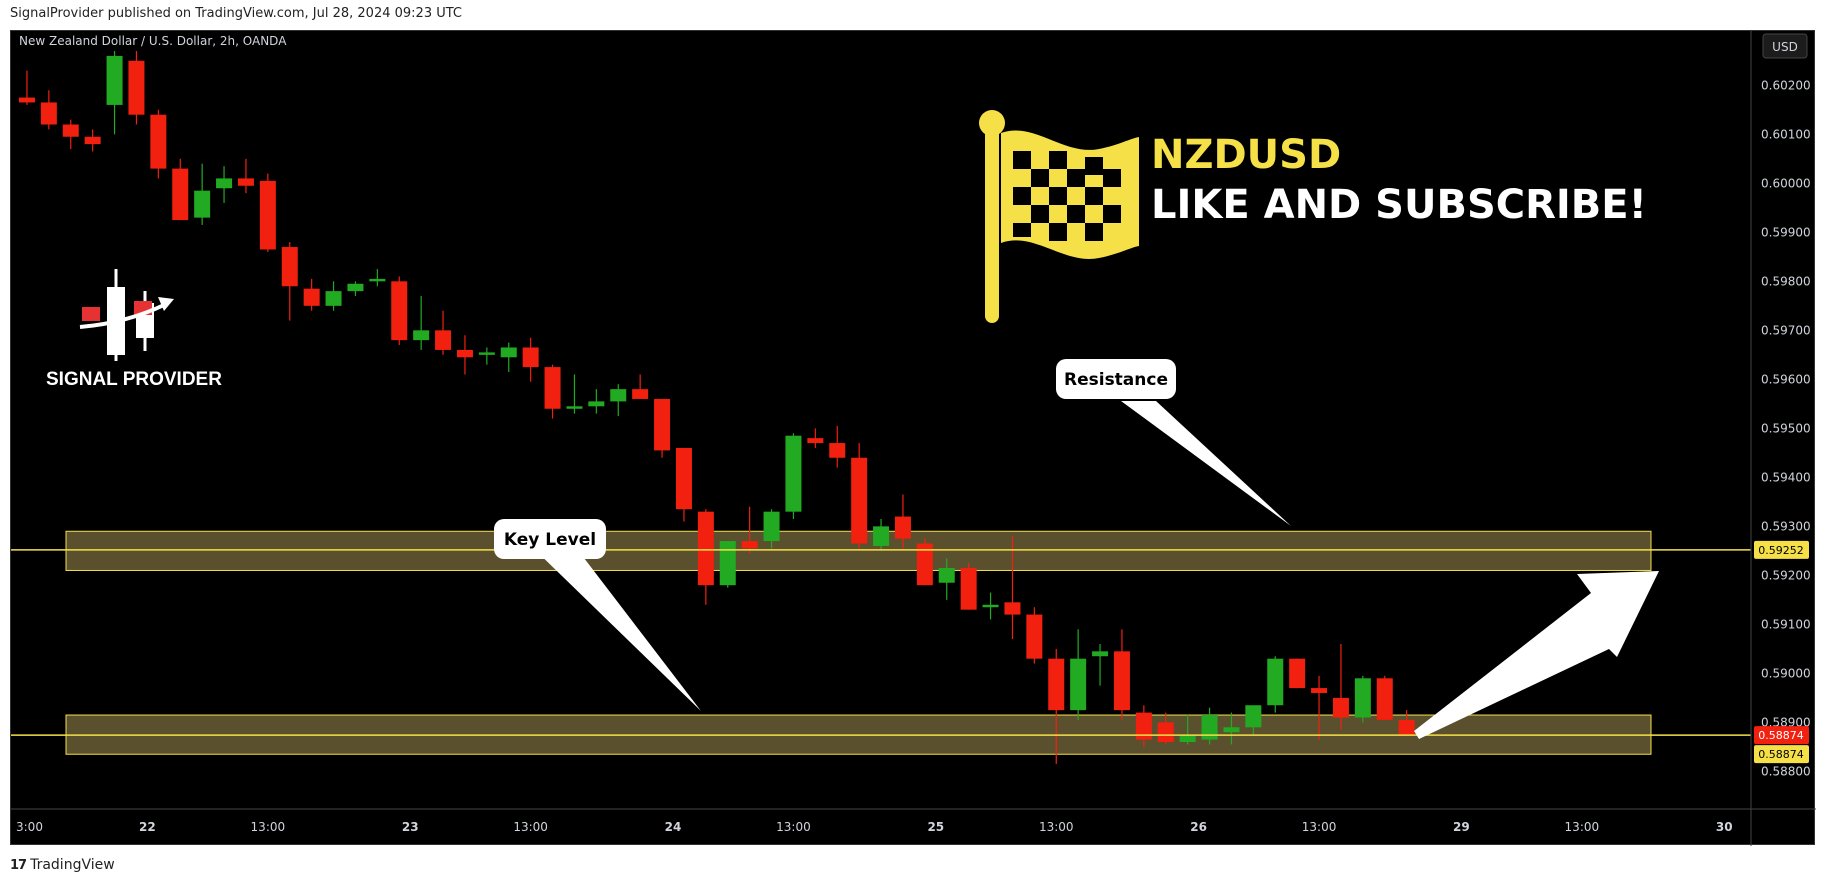 Image resolution: width=1825 pixels, height=886 pixels. I want to click on price-tick-label: 0.59100, so click(1786, 624).